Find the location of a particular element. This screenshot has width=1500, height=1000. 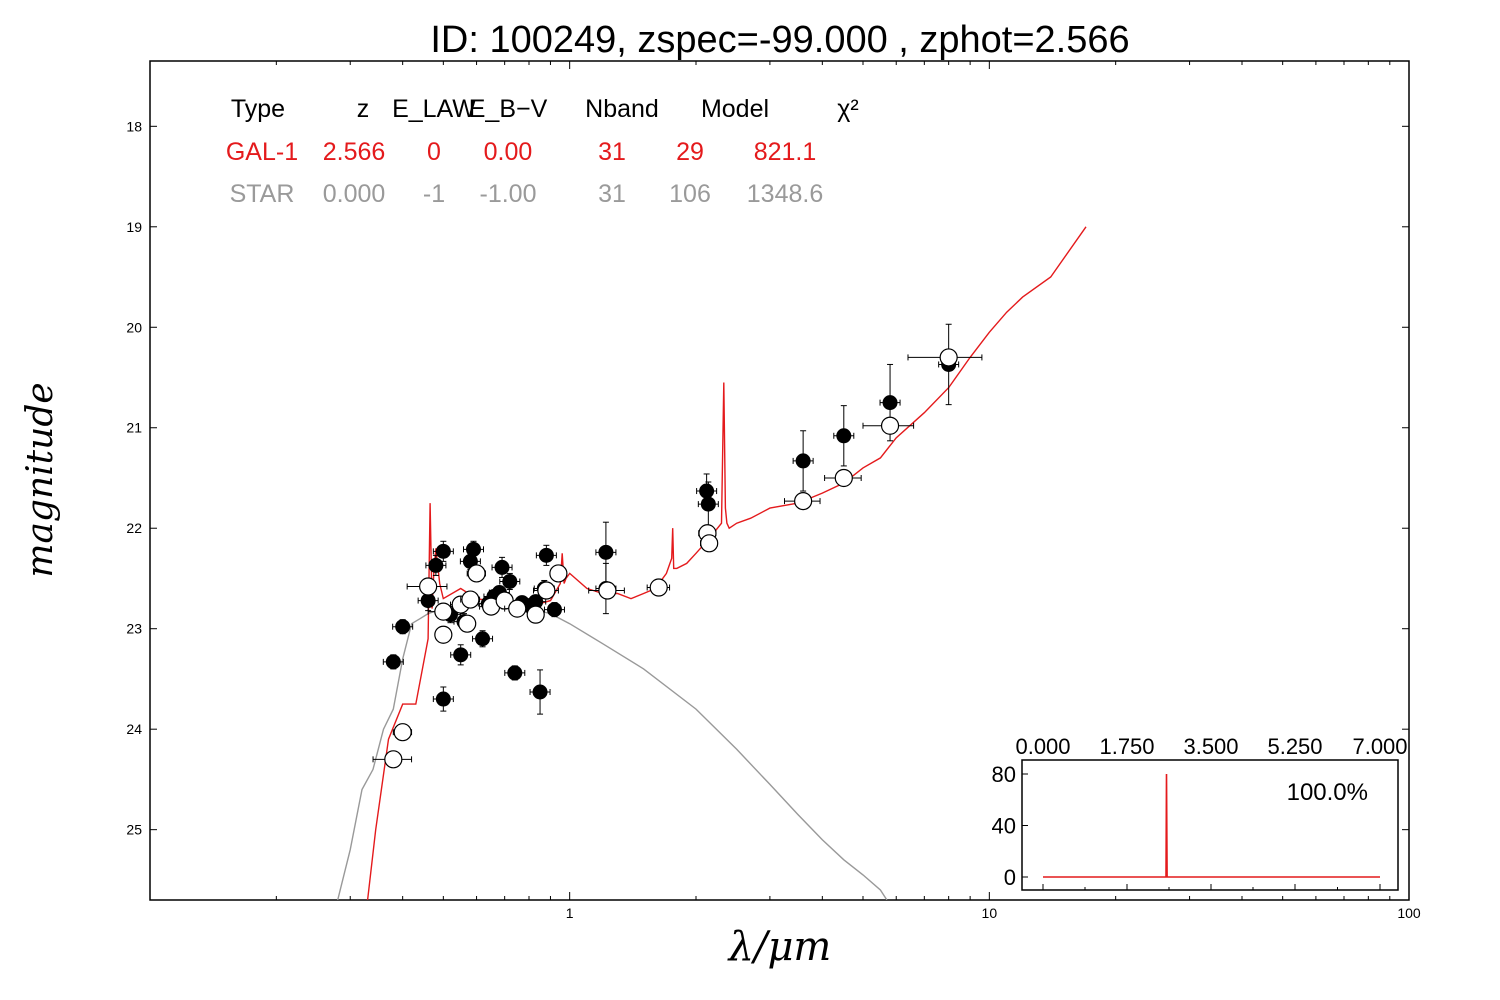

fit-table-row: STAR 0.000 -1 -1.00 31 106 1348.6 is located at coordinates (527, 194).